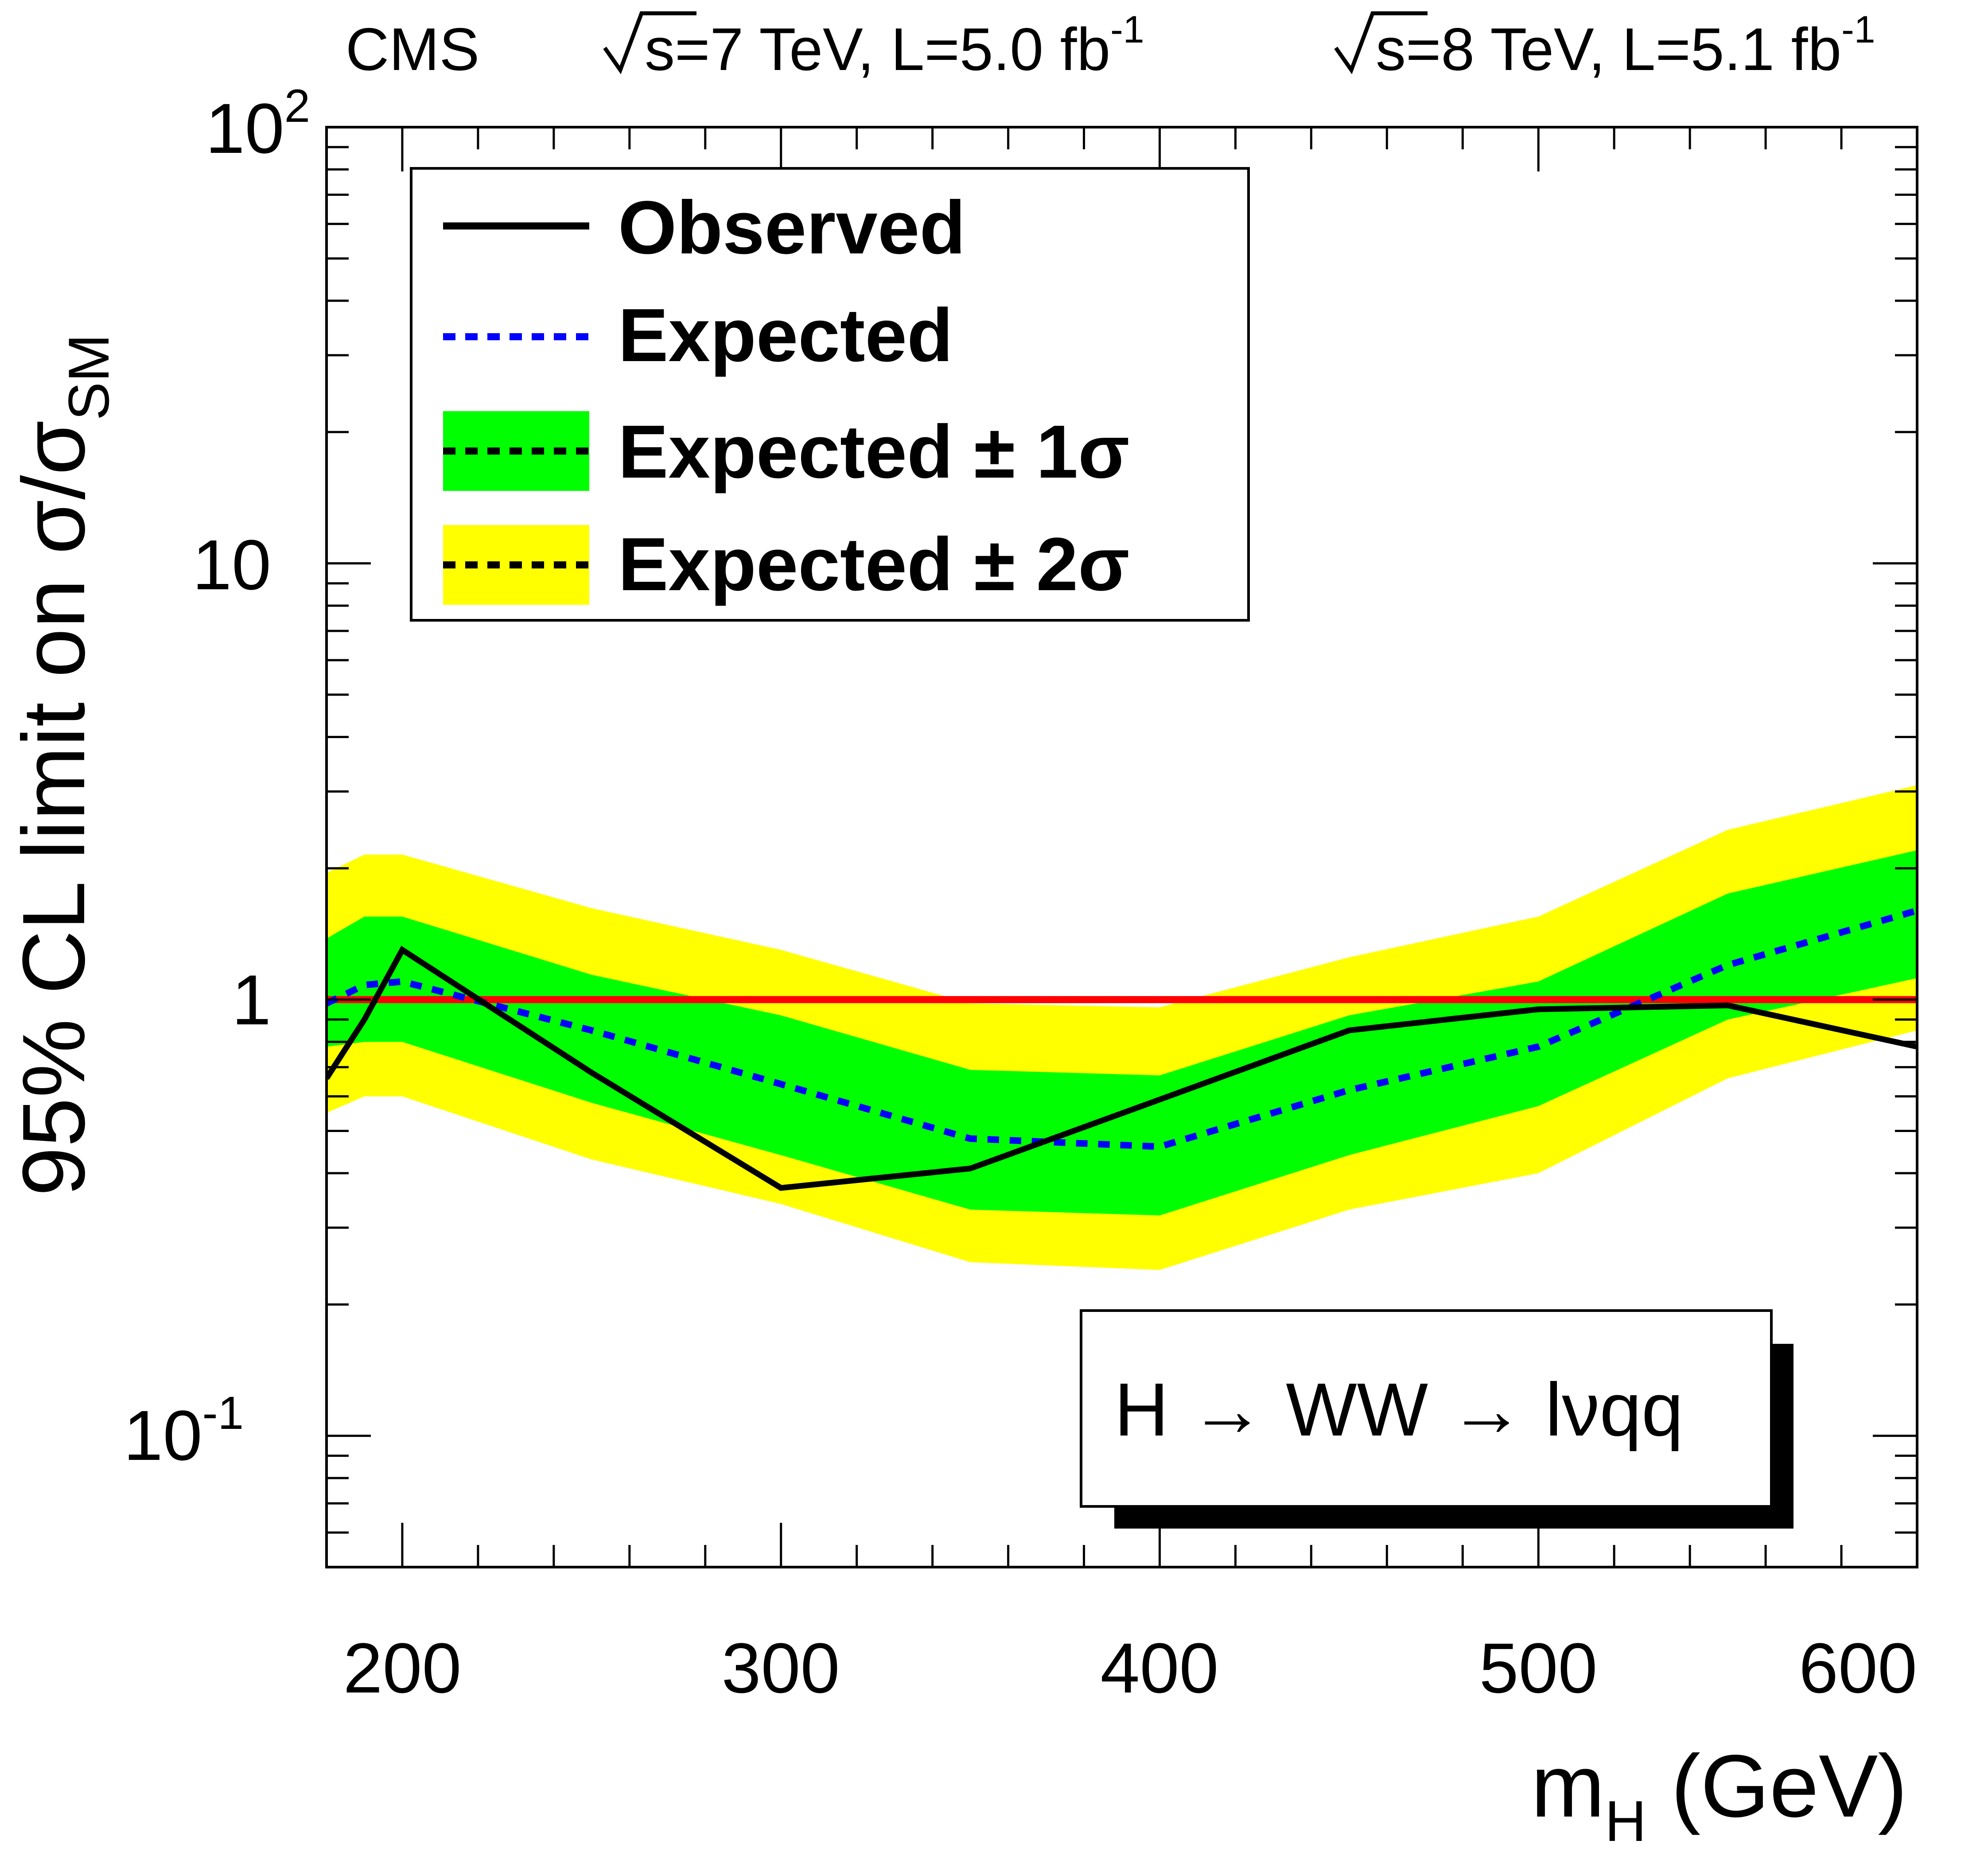 Image resolution: width=1988 pixels, height=1852 pixels. Describe the element at coordinates (1719, 1794) in the screenshot. I see `x-axis-title: mH (GeV)` at that location.